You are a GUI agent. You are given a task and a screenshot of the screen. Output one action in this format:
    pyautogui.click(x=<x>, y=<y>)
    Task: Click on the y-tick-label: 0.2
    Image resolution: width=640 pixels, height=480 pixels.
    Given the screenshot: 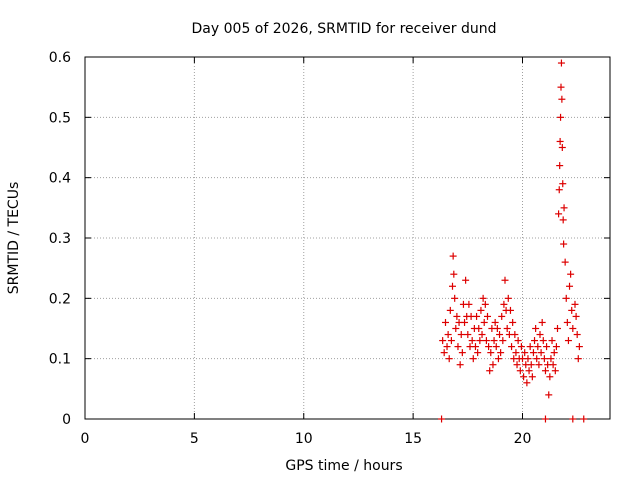 What is the action you would take?
    pyautogui.click(x=60, y=299)
    